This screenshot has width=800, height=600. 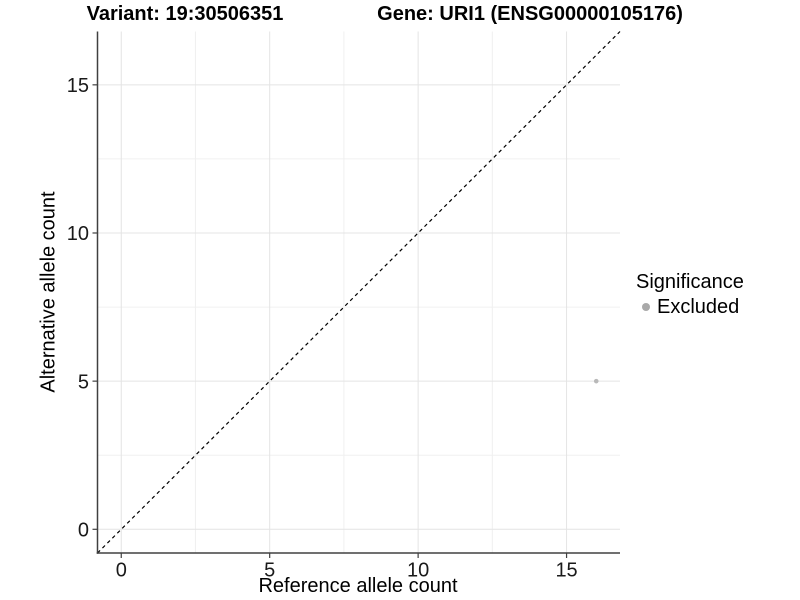 What do you see at coordinates (78, 86) in the screenshot?
I see `y-tick-label: 15` at bounding box center [78, 86].